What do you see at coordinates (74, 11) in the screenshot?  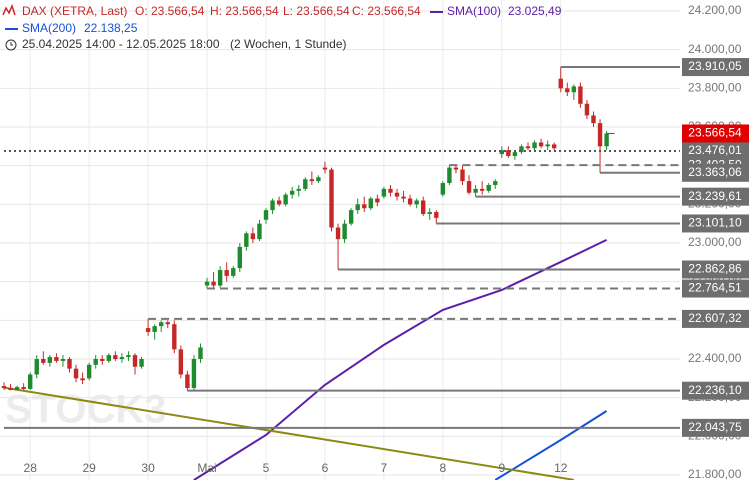 I see `symbol: DAX (XETRA, Last)` at bounding box center [74, 11].